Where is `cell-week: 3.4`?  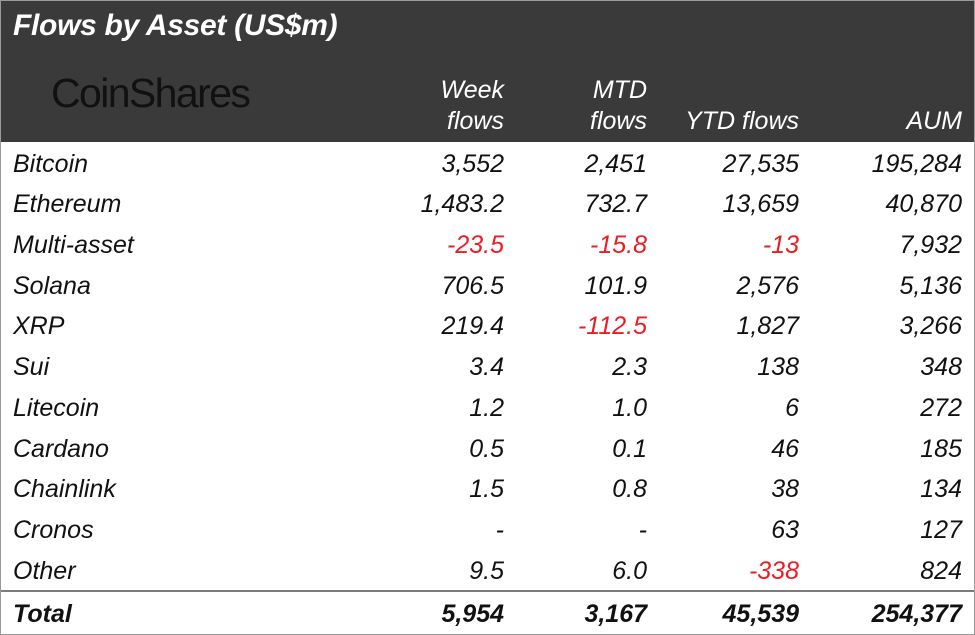
cell-week: 3.4 is located at coordinates (486, 367).